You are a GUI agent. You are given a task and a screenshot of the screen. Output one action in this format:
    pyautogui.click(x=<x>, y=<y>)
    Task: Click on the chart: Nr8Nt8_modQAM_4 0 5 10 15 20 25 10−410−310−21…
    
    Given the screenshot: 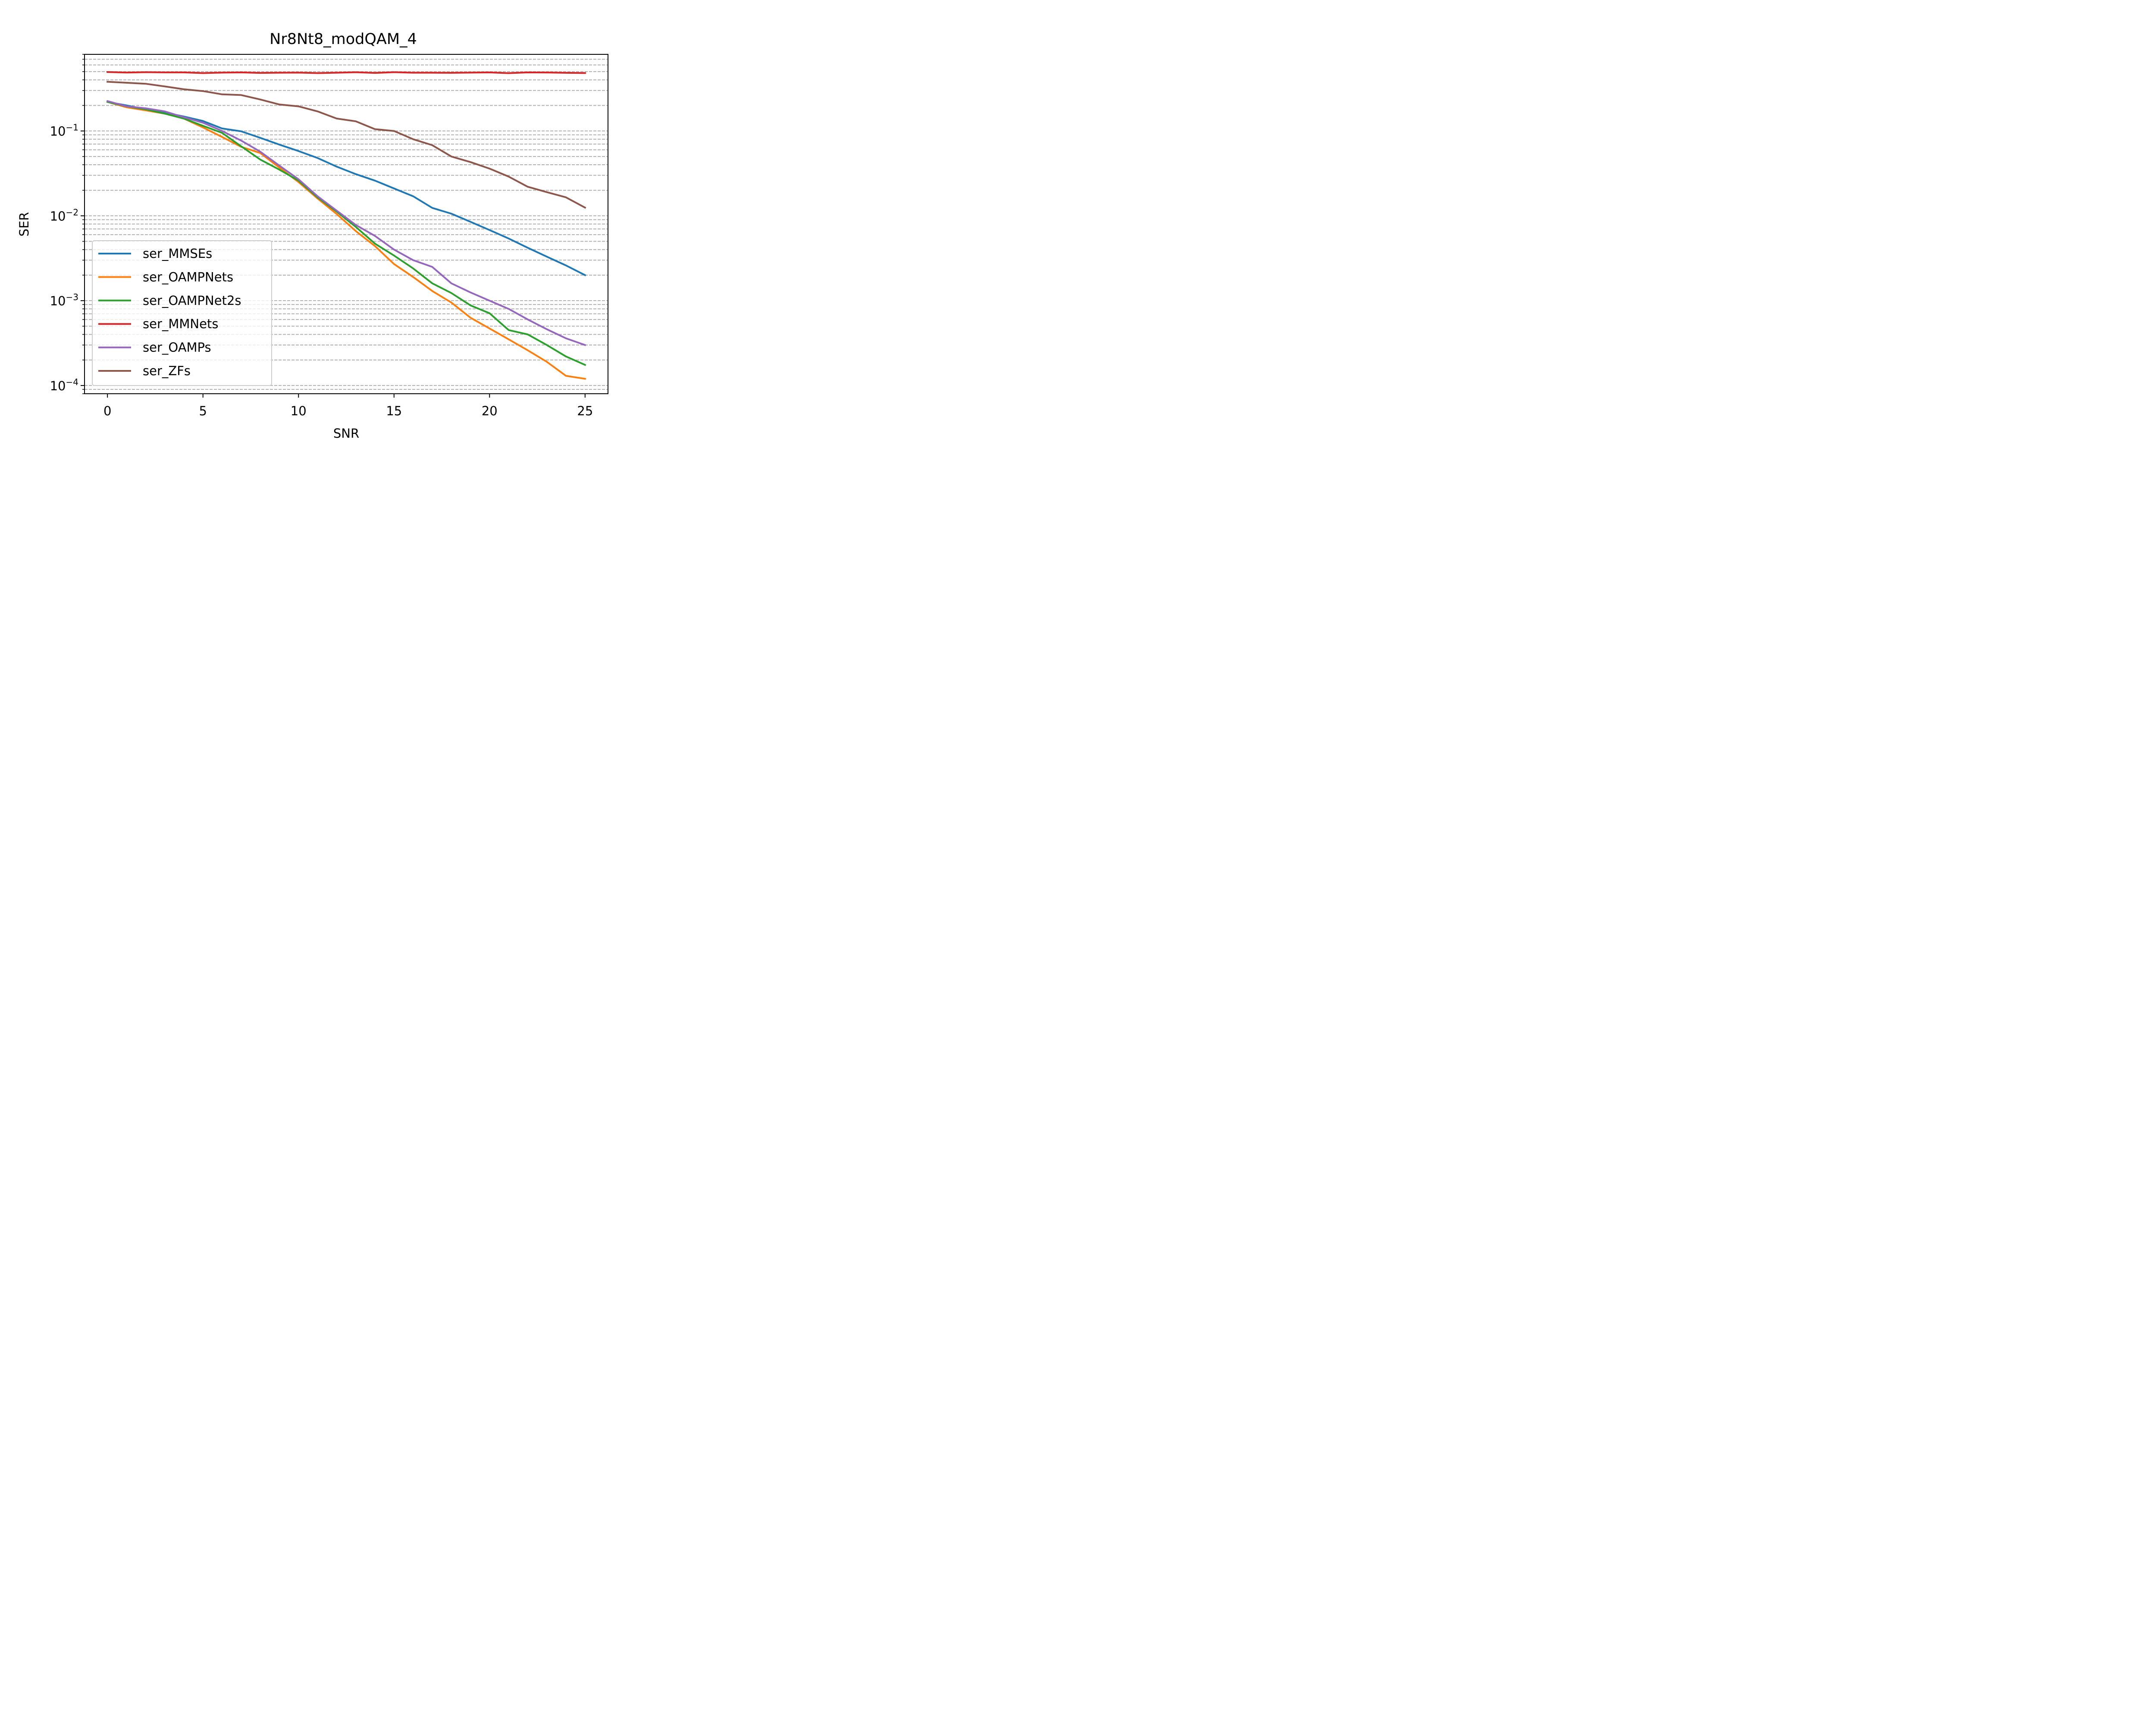 What is the action you would take?
    pyautogui.click(x=333, y=225)
    